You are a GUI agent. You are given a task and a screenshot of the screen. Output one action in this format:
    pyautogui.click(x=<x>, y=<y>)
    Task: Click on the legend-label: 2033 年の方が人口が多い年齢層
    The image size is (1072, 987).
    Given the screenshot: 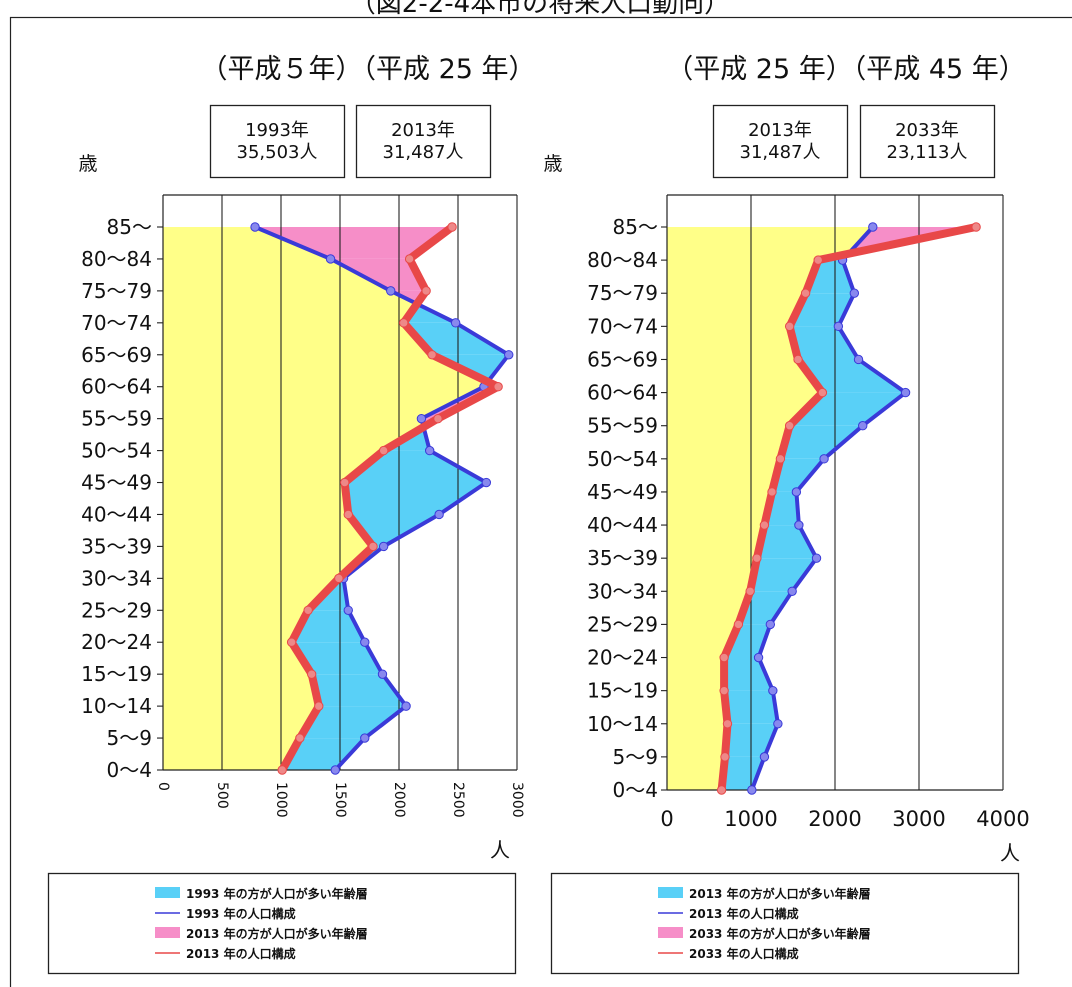 What is the action you would take?
    pyautogui.click(x=780, y=933)
    